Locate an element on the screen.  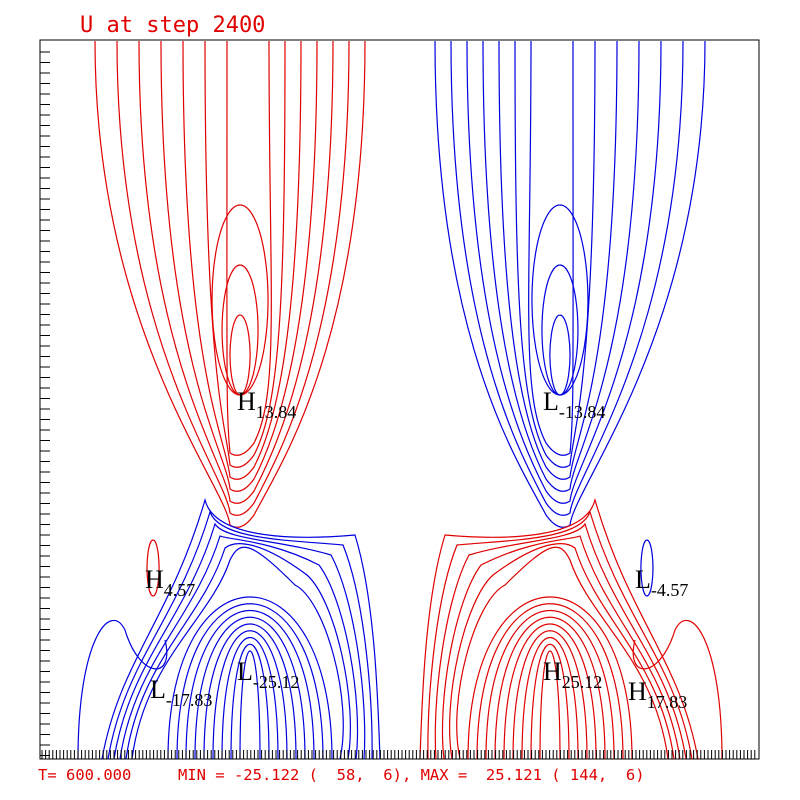
extremum-label: L-4.57 is located at coordinates (661, 582).